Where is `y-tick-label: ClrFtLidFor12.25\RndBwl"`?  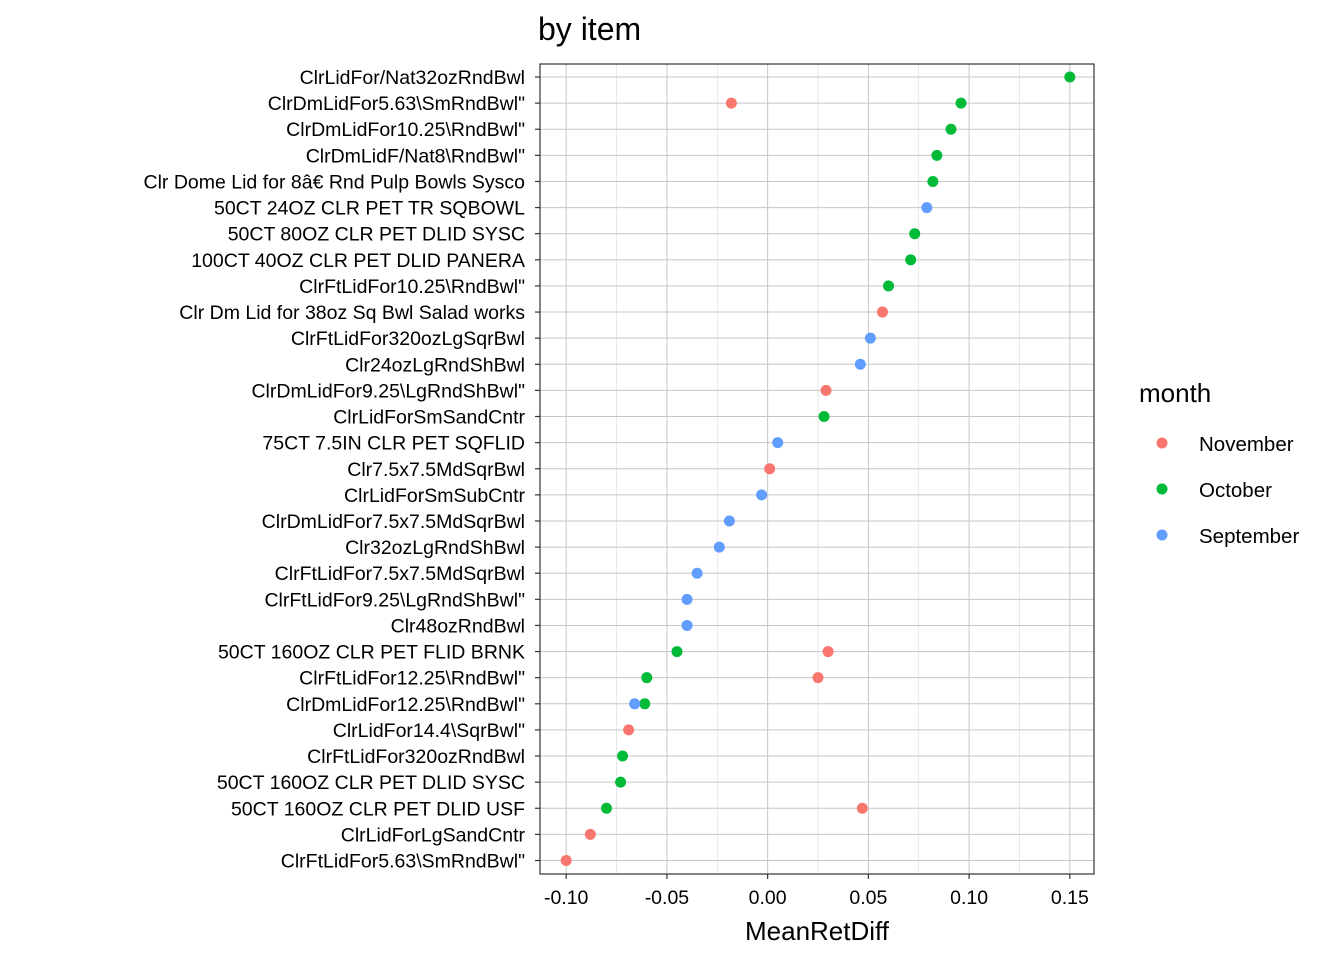 y-tick-label: ClrFtLidFor12.25\RndBwl" is located at coordinates (412, 679).